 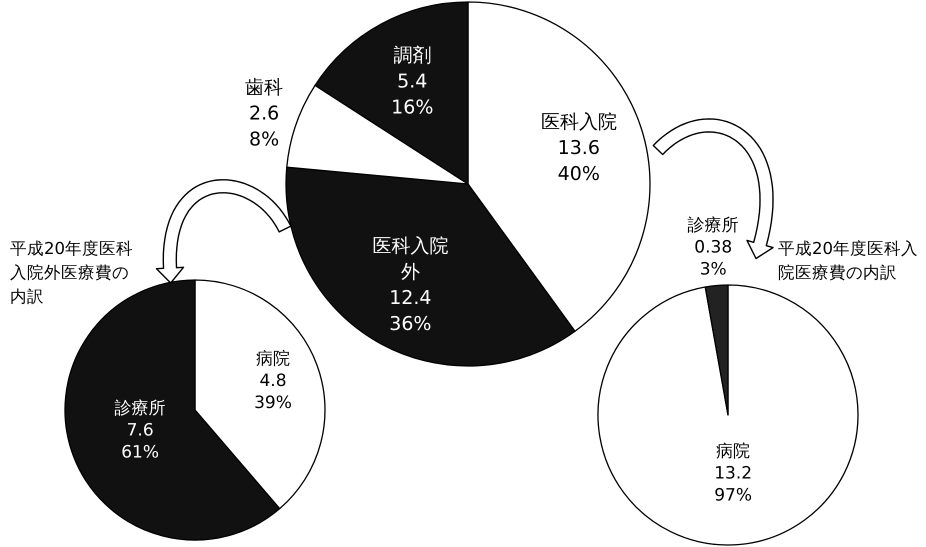 I want to click on data-label: 7.6 61%, so click(x=140, y=441).